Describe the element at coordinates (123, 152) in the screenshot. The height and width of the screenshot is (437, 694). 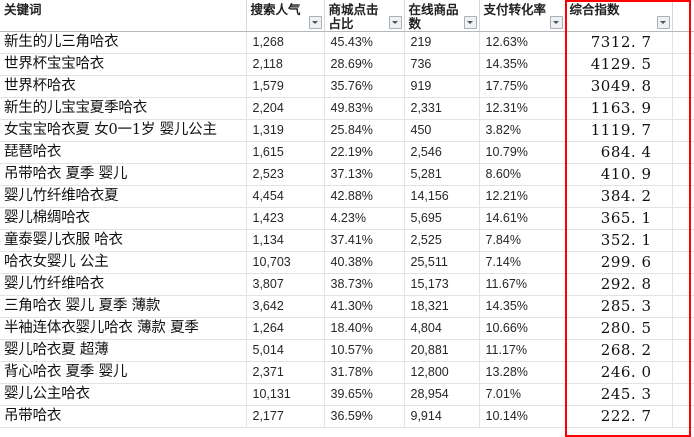
I see `cell-keyword: 琵琶哈衣` at that location.